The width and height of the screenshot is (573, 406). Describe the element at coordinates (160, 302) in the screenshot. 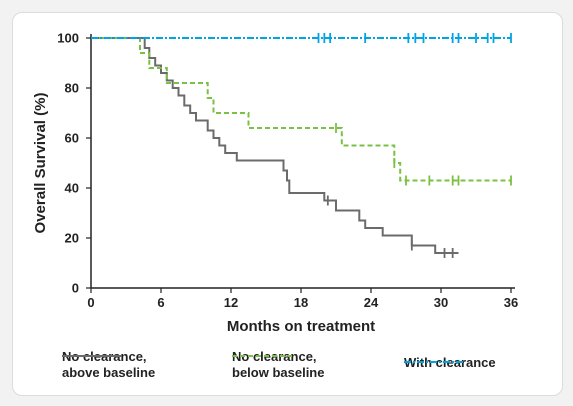

I see `x-tick-label: 6` at that location.